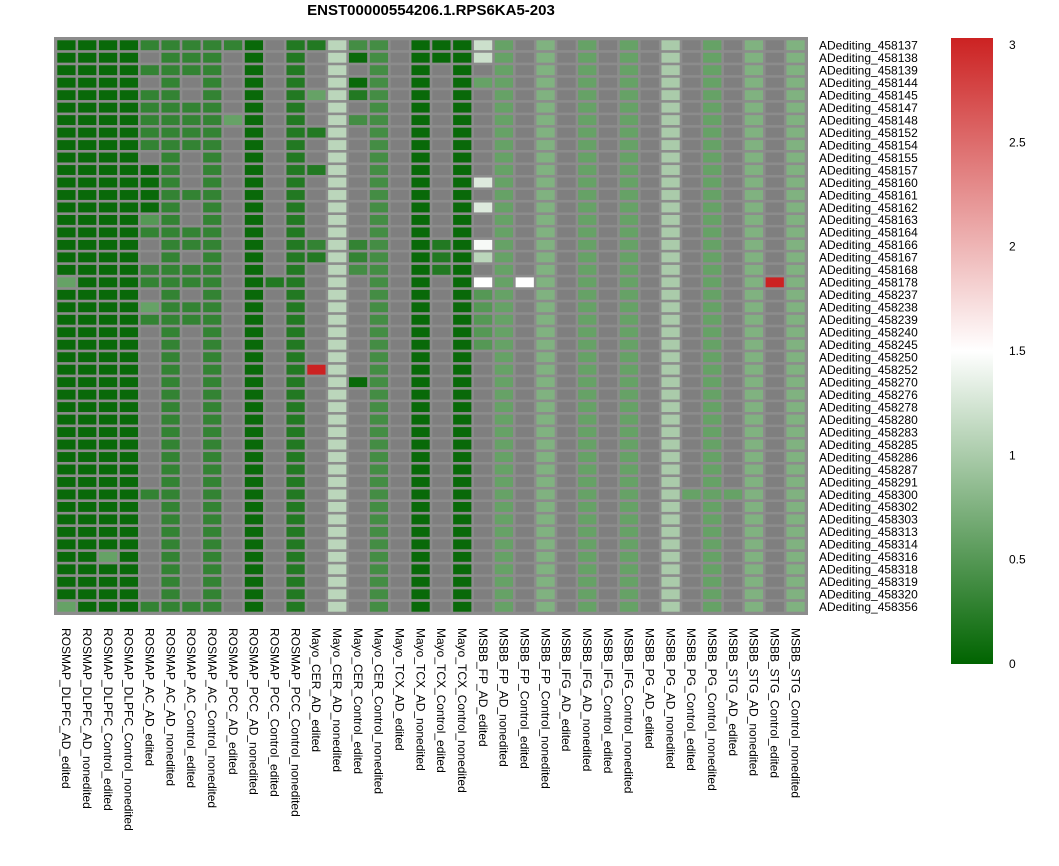 The width and height of the screenshot is (1059, 866). I want to click on column-label: Mayo_TCX_AD_edited, so click(399, 689).